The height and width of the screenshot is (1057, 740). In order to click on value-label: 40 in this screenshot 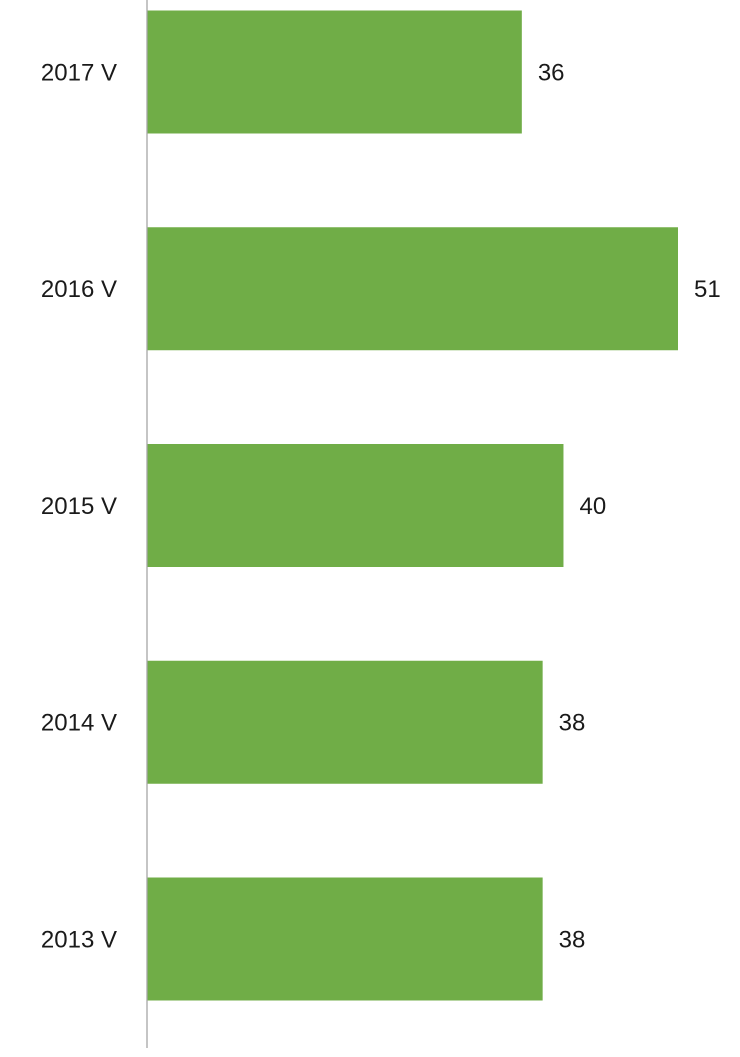, I will do `click(592, 506)`.